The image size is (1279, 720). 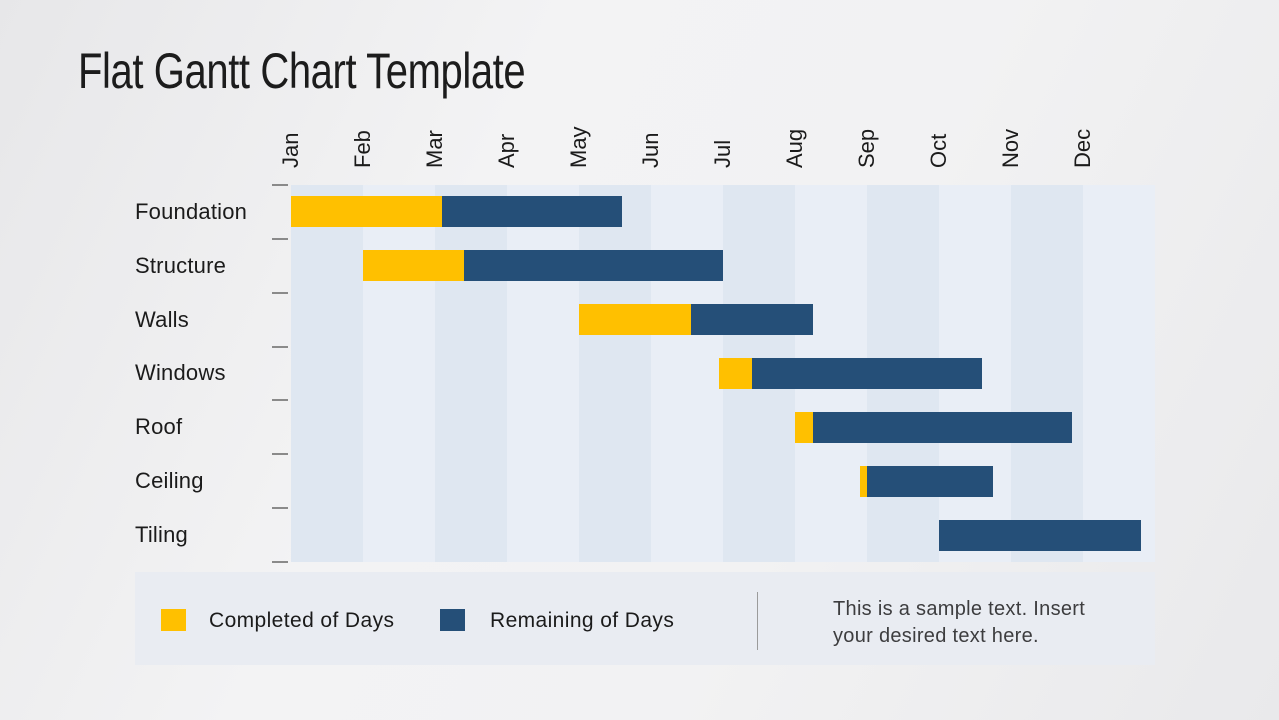 I want to click on month-label: Oct, so click(x=938, y=150).